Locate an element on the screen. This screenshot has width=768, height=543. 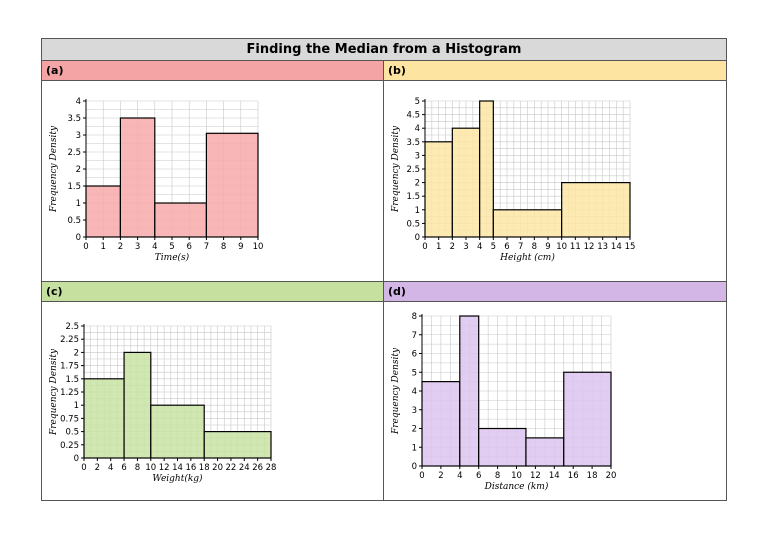
panel-b-header: (b) is located at coordinates (555, 71).